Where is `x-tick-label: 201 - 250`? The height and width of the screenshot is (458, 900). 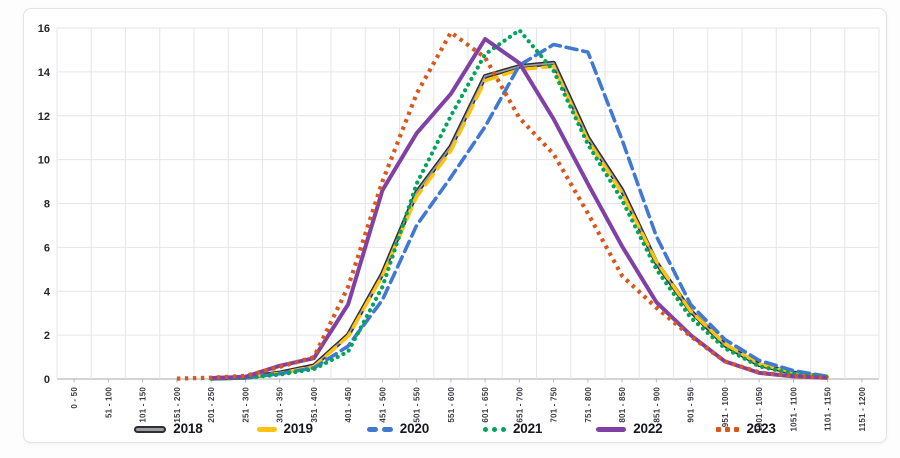
x-tick-label: 201 - 250 is located at coordinates (211, 405).